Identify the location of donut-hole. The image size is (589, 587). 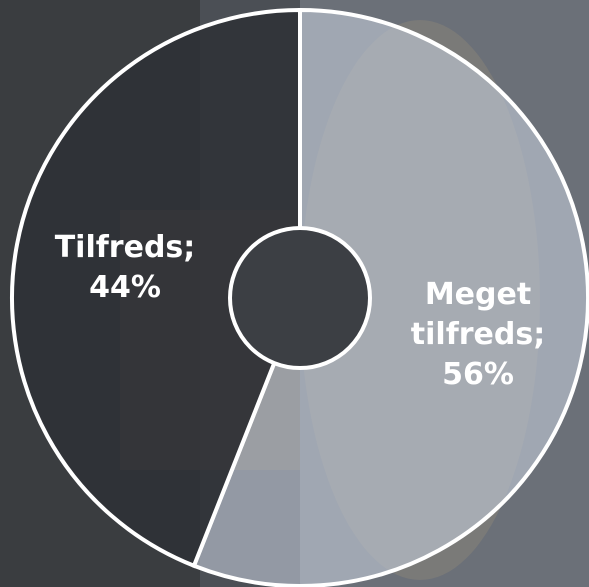
(300, 298).